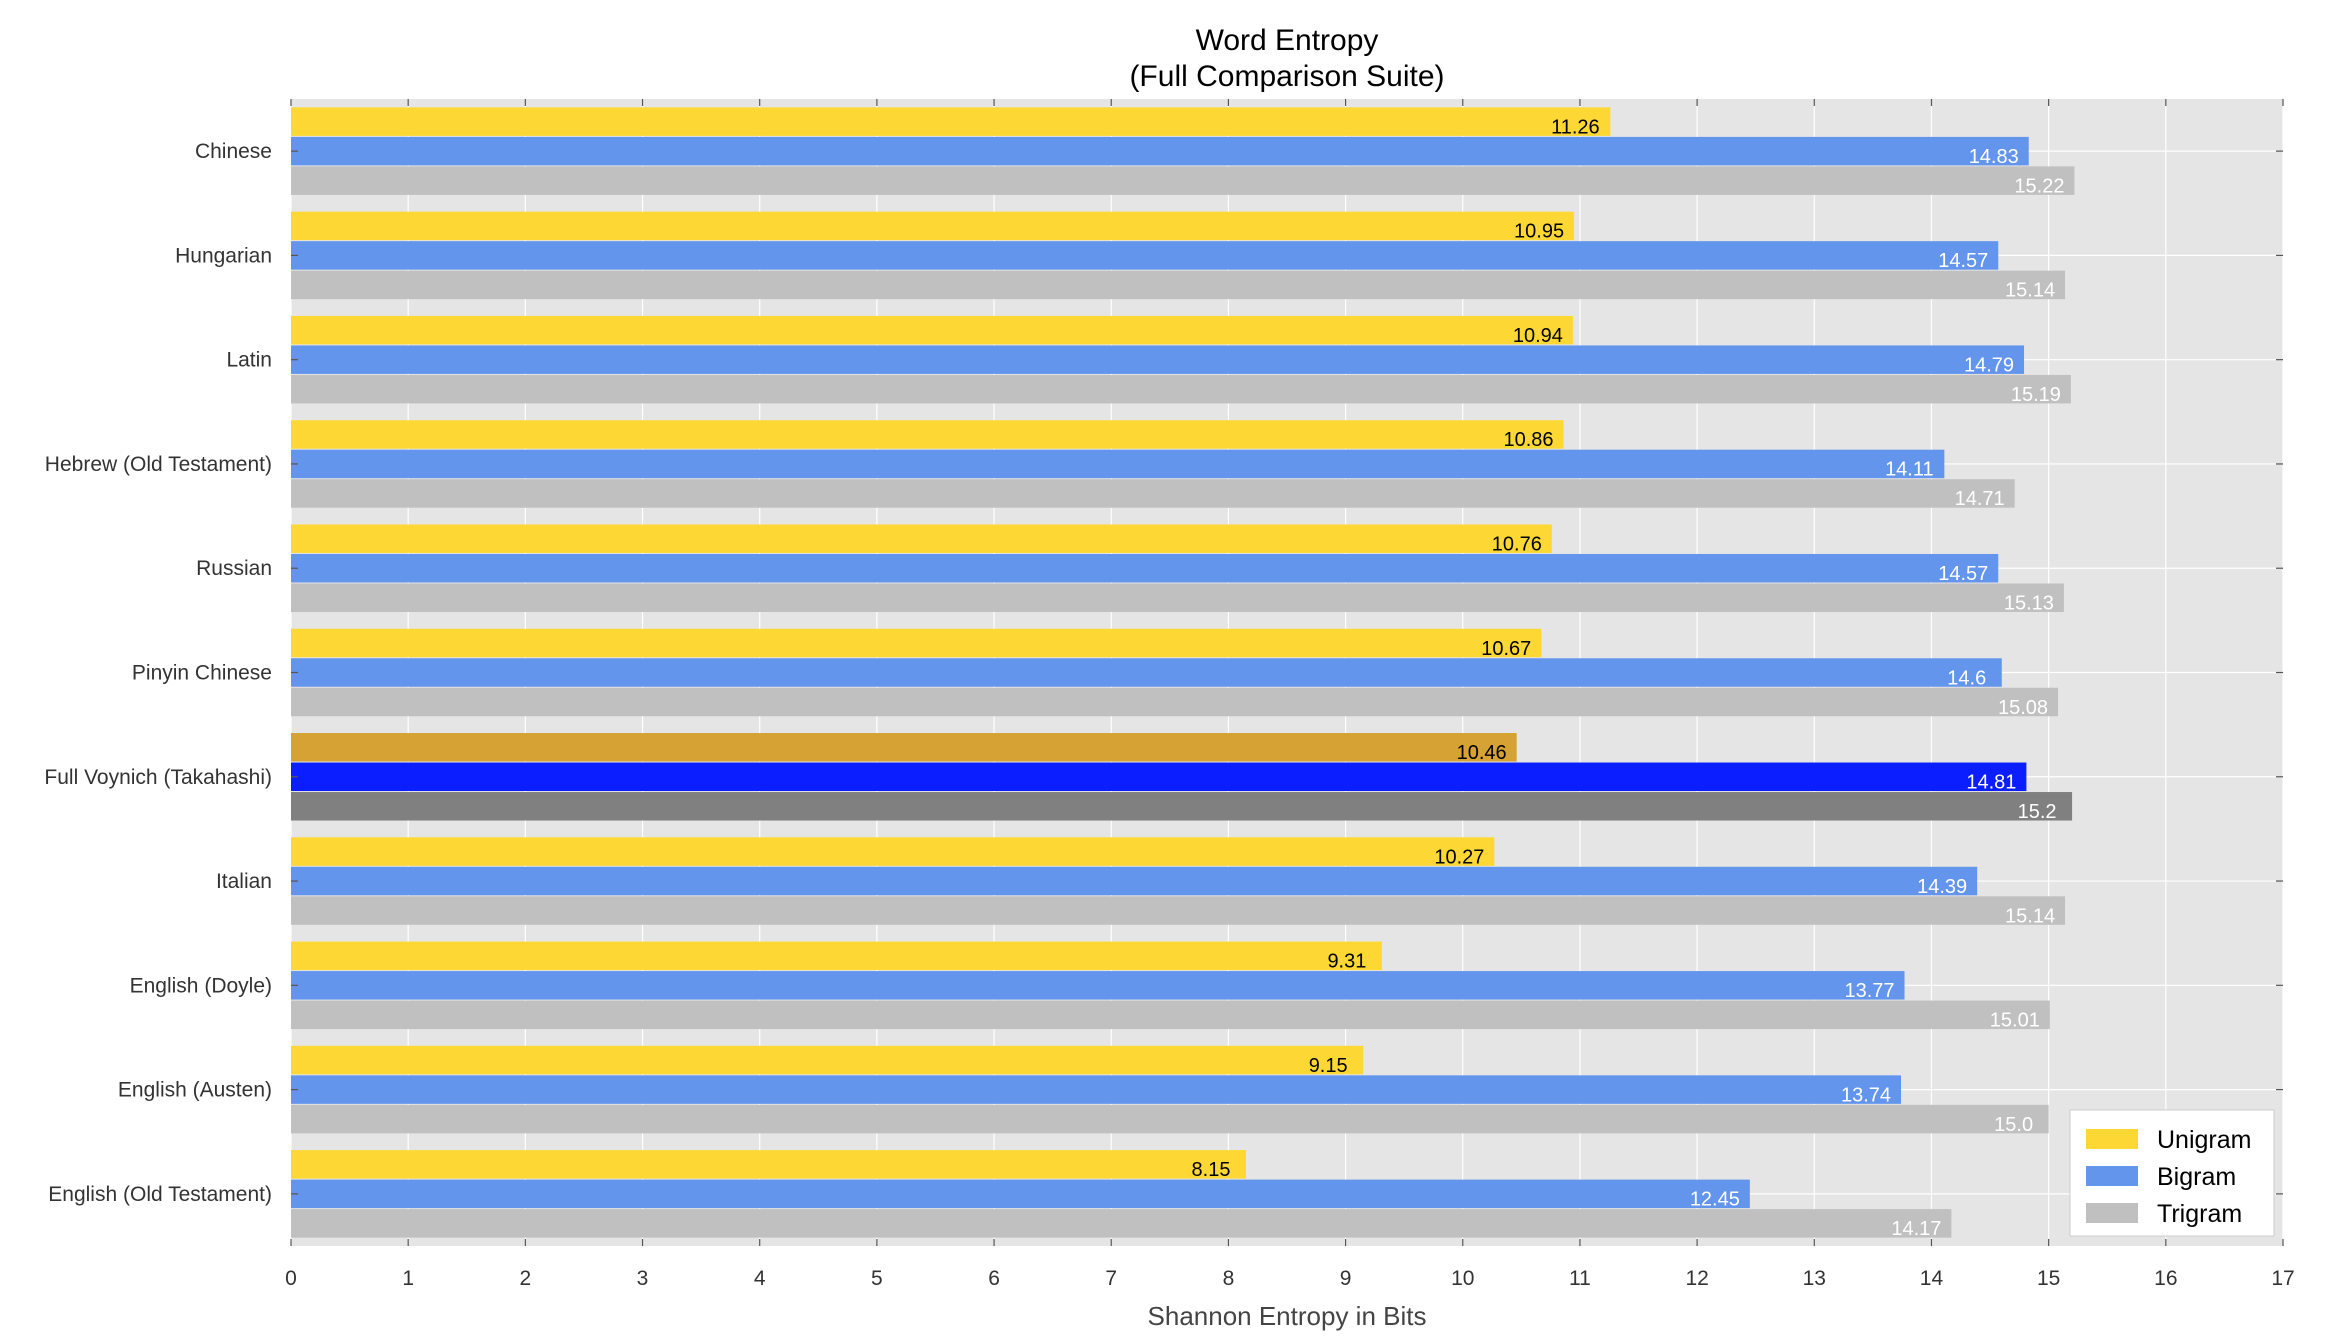 The width and height of the screenshot is (2330, 1340). I want to click on x-tick-label: 3, so click(643, 1278).